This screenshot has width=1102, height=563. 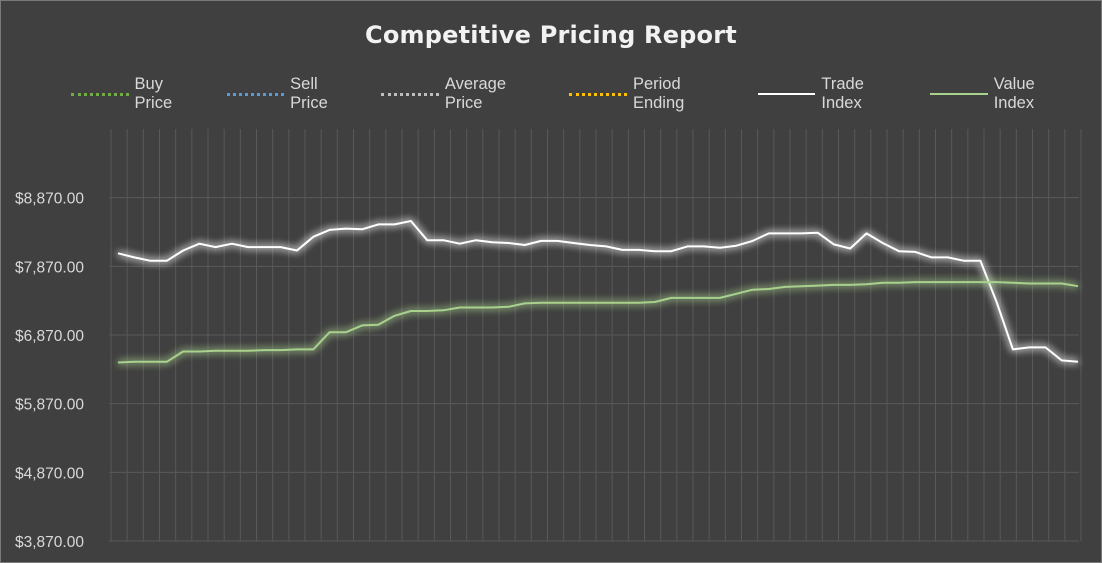 I want to click on y-tick-label: $8,870.00, so click(x=49, y=199).